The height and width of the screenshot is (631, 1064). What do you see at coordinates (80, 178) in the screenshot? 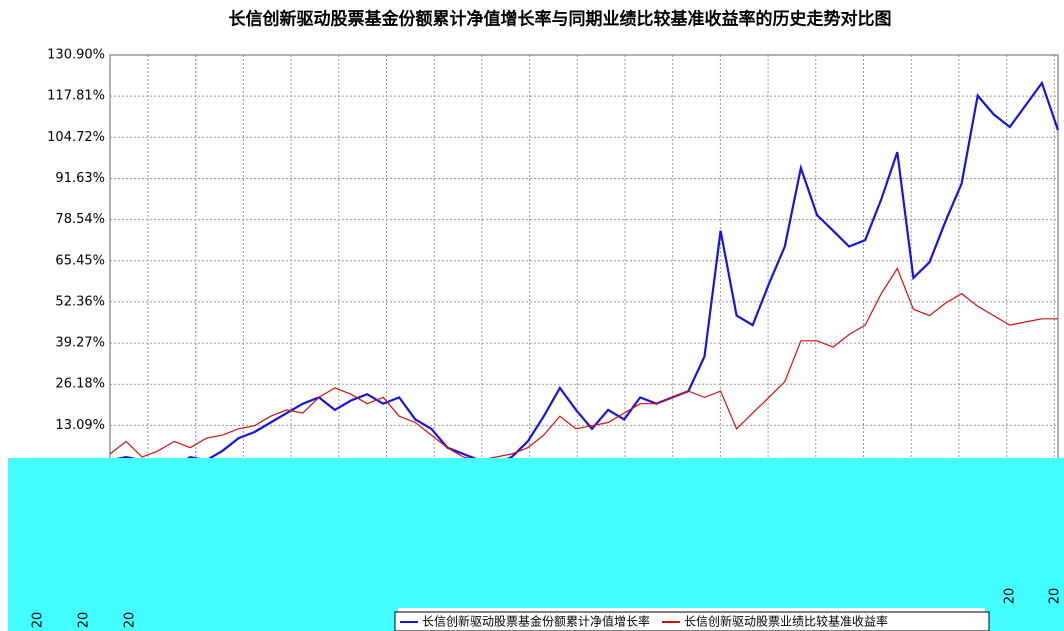
I see `y-tick-label: 91.63%` at bounding box center [80, 178].